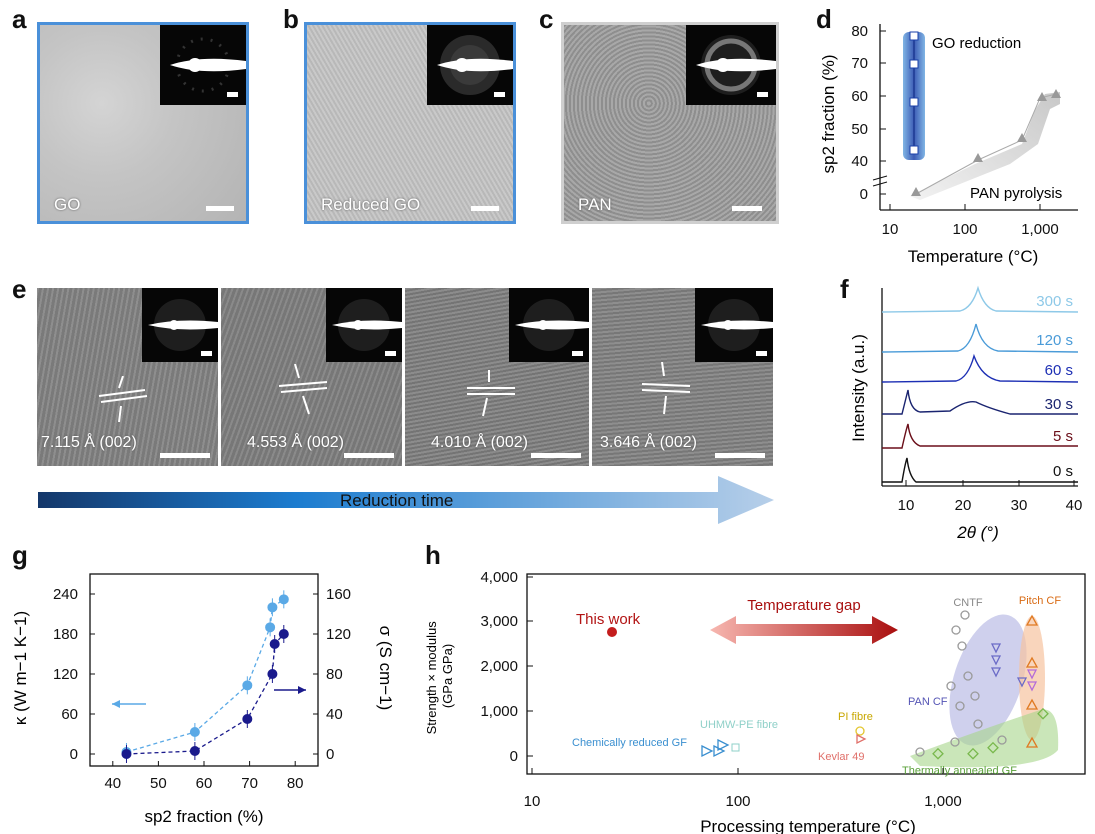 The image size is (1095, 834). I want to click on h-ytick-1000: 1,000, so click(499, 711).